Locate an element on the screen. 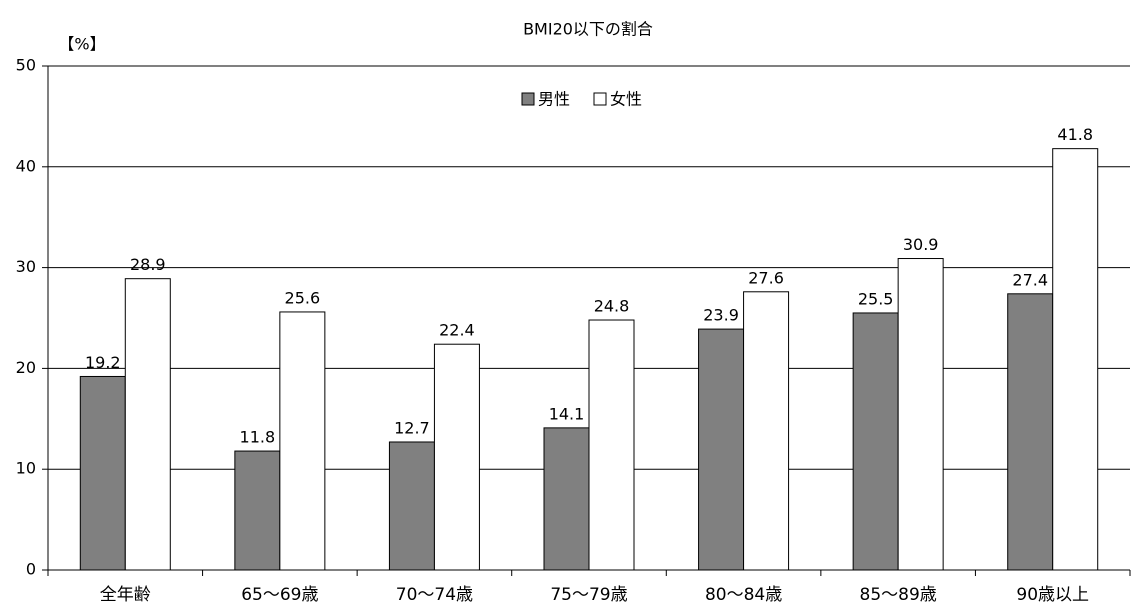 The image size is (1131, 610). x-tick-label: 85〜89歳 is located at coordinates (898, 595).